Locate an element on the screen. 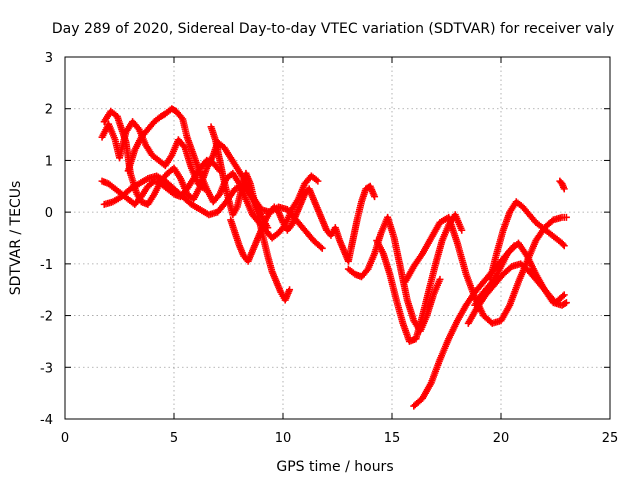 The width and height of the screenshot is (640, 480). y-tick-label: 3 is located at coordinates (49, 58).